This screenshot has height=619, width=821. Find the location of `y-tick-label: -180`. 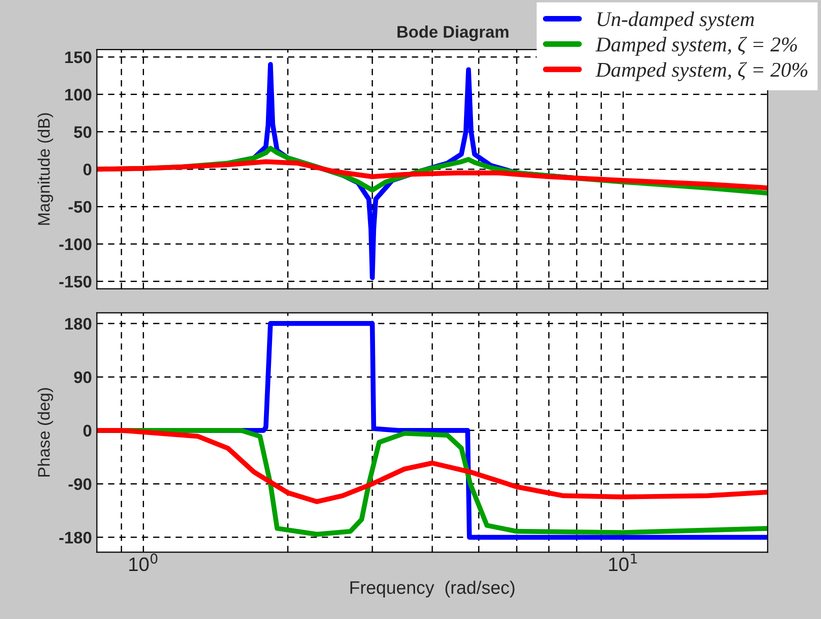

y-tick-label: -180 is located at coordinates (75, 538).